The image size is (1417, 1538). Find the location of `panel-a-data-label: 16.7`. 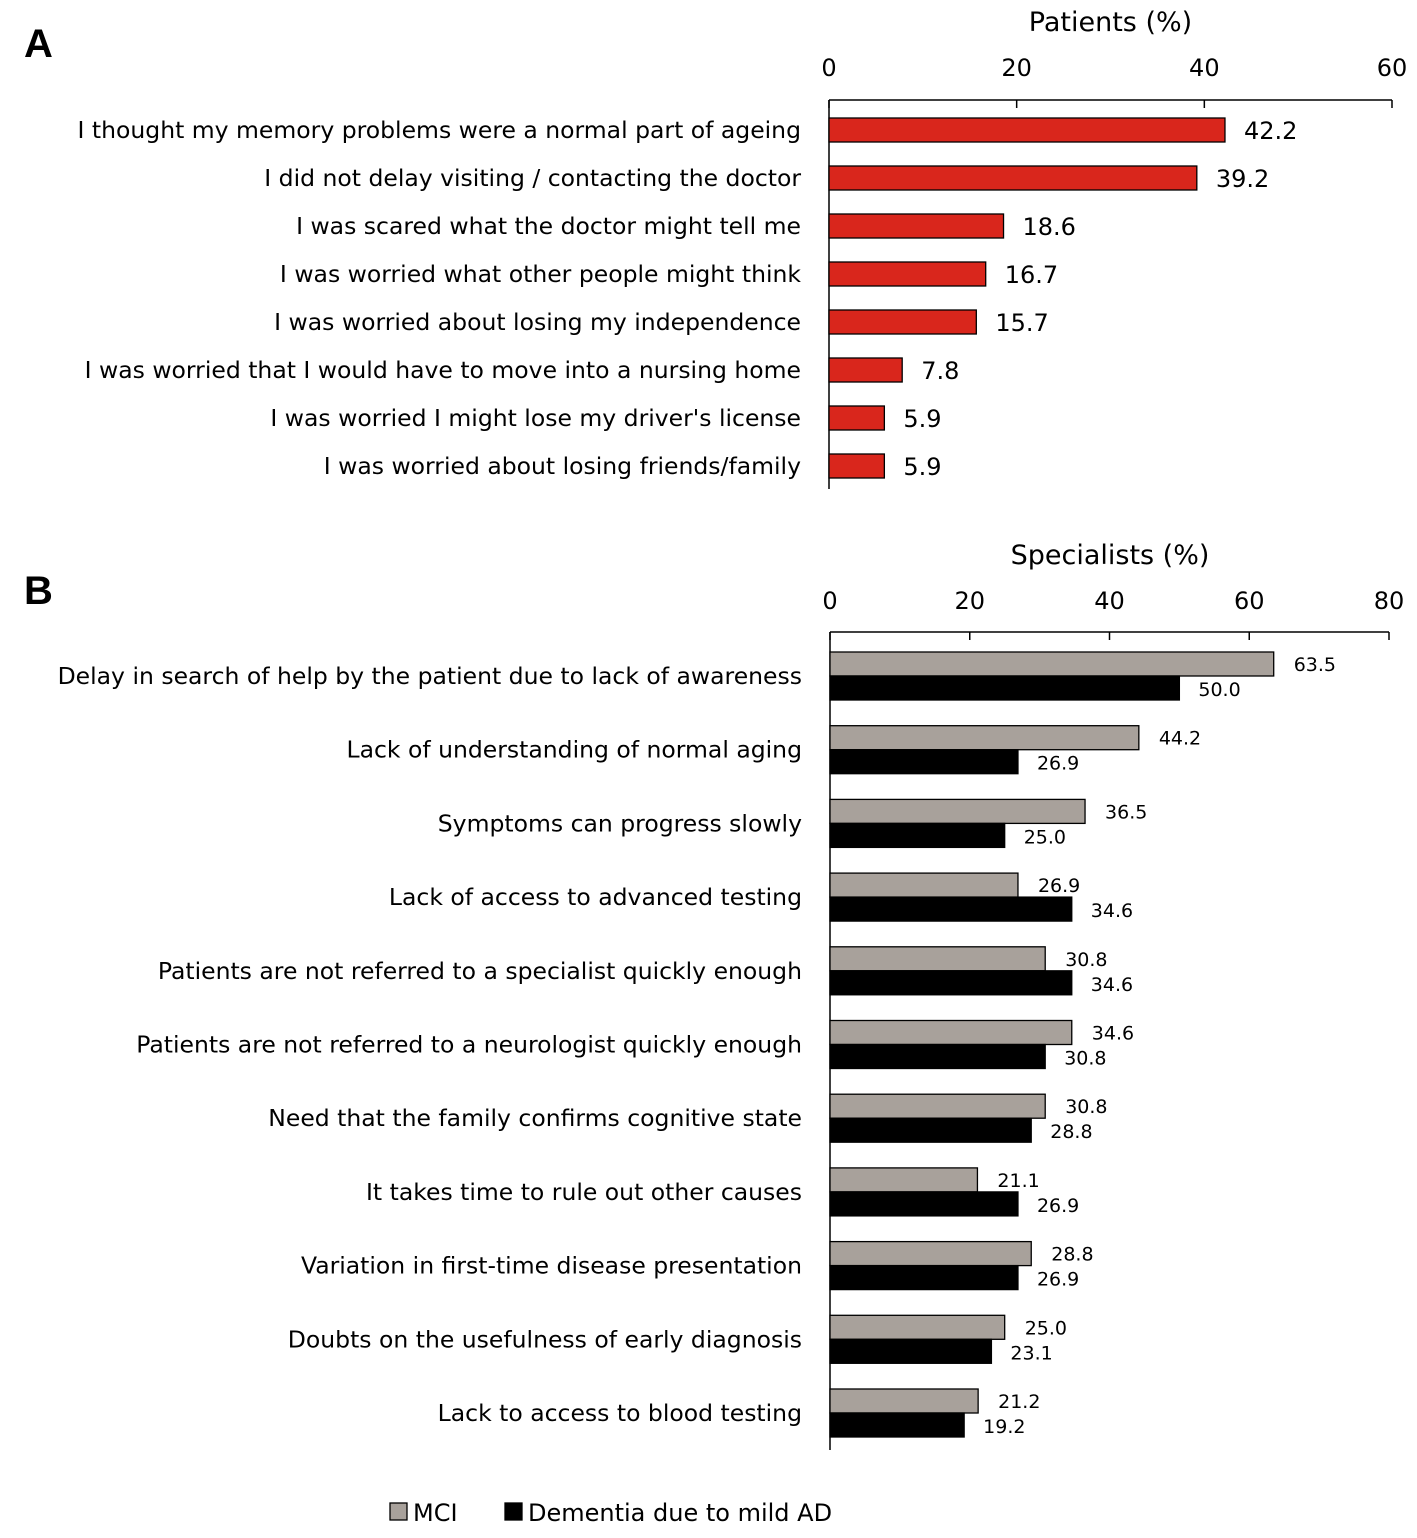

panel-a-data-label: 16.7 is located at coordinates (1031, 275).